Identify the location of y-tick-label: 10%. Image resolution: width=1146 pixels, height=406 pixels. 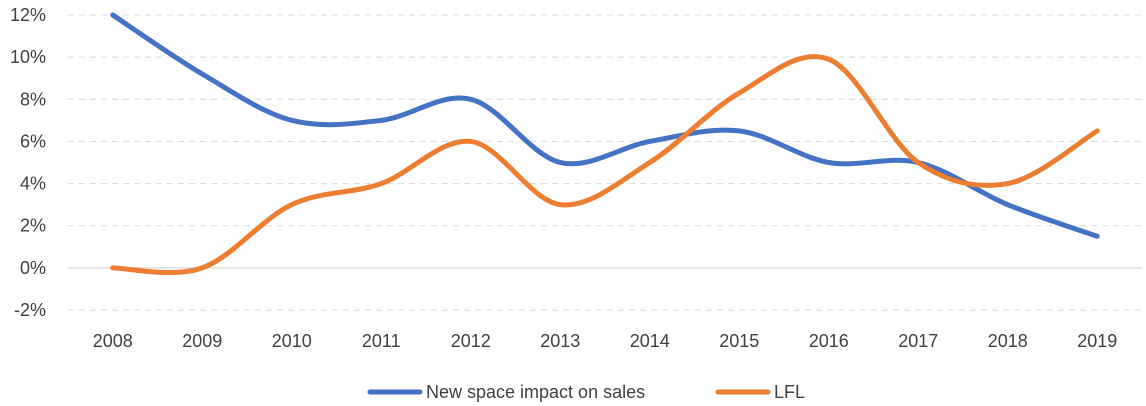
(28, 57).